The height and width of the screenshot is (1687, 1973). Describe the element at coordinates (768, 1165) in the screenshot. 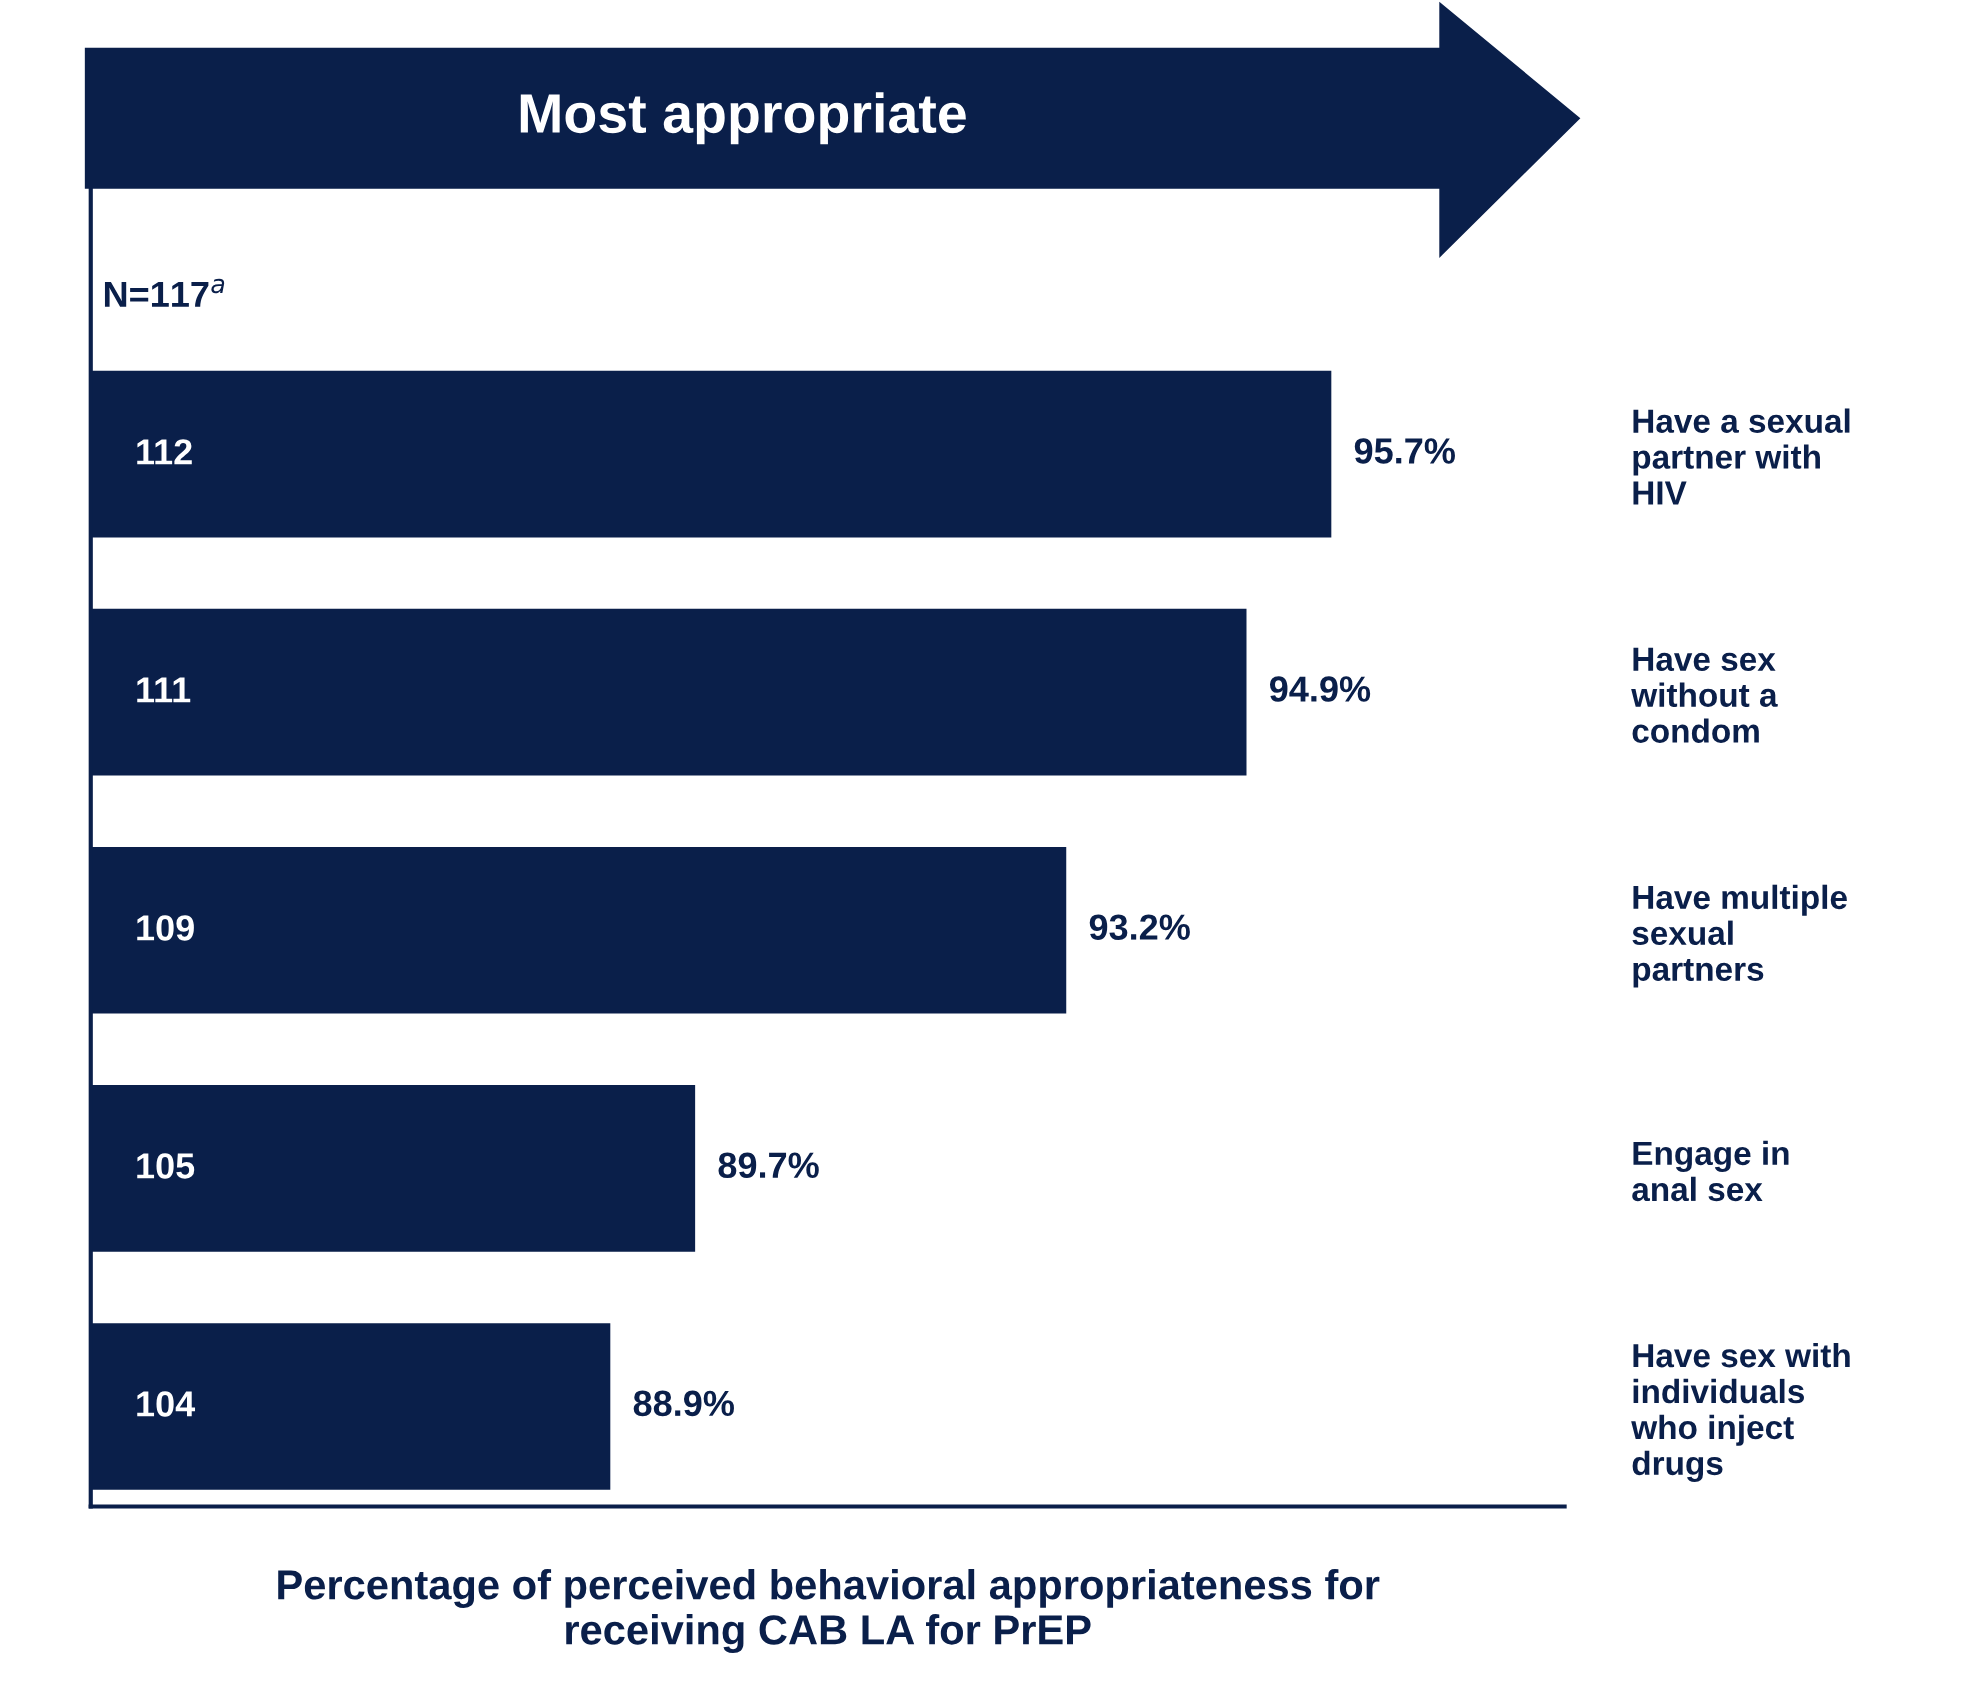

I see `data-label: 89.7%` at that location.